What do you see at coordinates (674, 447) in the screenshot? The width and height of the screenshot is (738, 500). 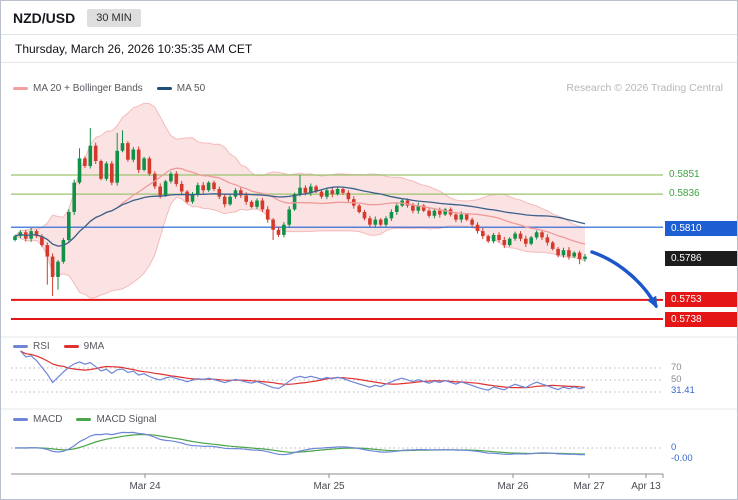 I see `macd-zero-label: 0` at bounding box center [674, 447].